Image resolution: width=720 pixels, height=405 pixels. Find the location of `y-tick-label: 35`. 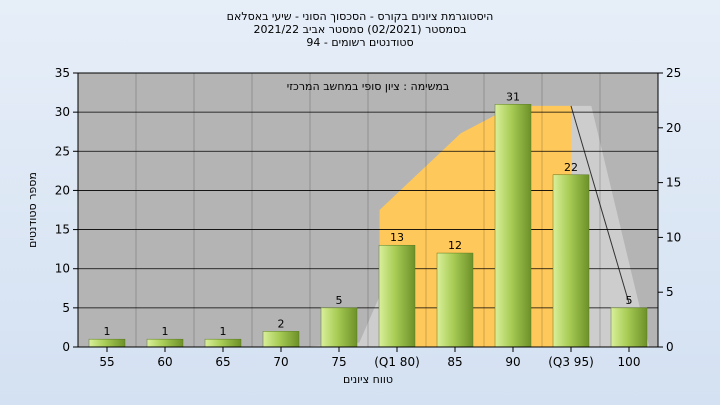

y-tick-label: 35 is located at coordinates (62, 73).